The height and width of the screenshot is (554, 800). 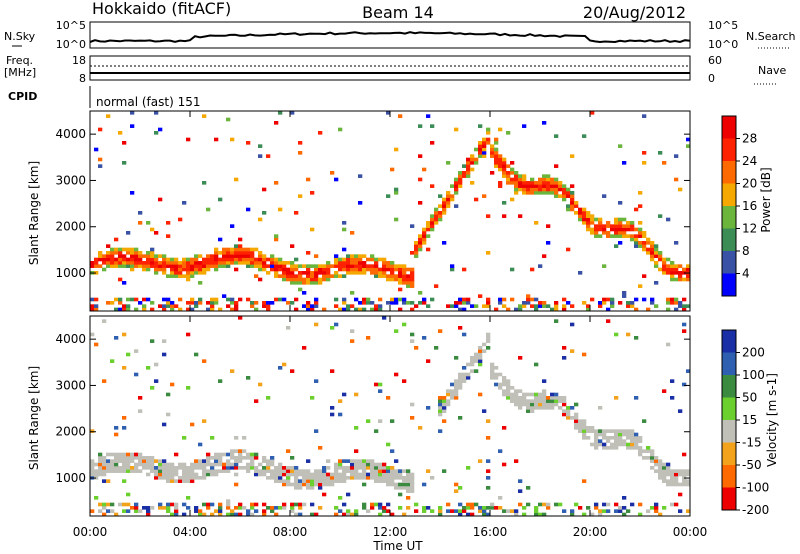 What do you see at coordinates (729, 194) in the screenshot?
I see `colorbar-segment` at bounding box center [729, 194].